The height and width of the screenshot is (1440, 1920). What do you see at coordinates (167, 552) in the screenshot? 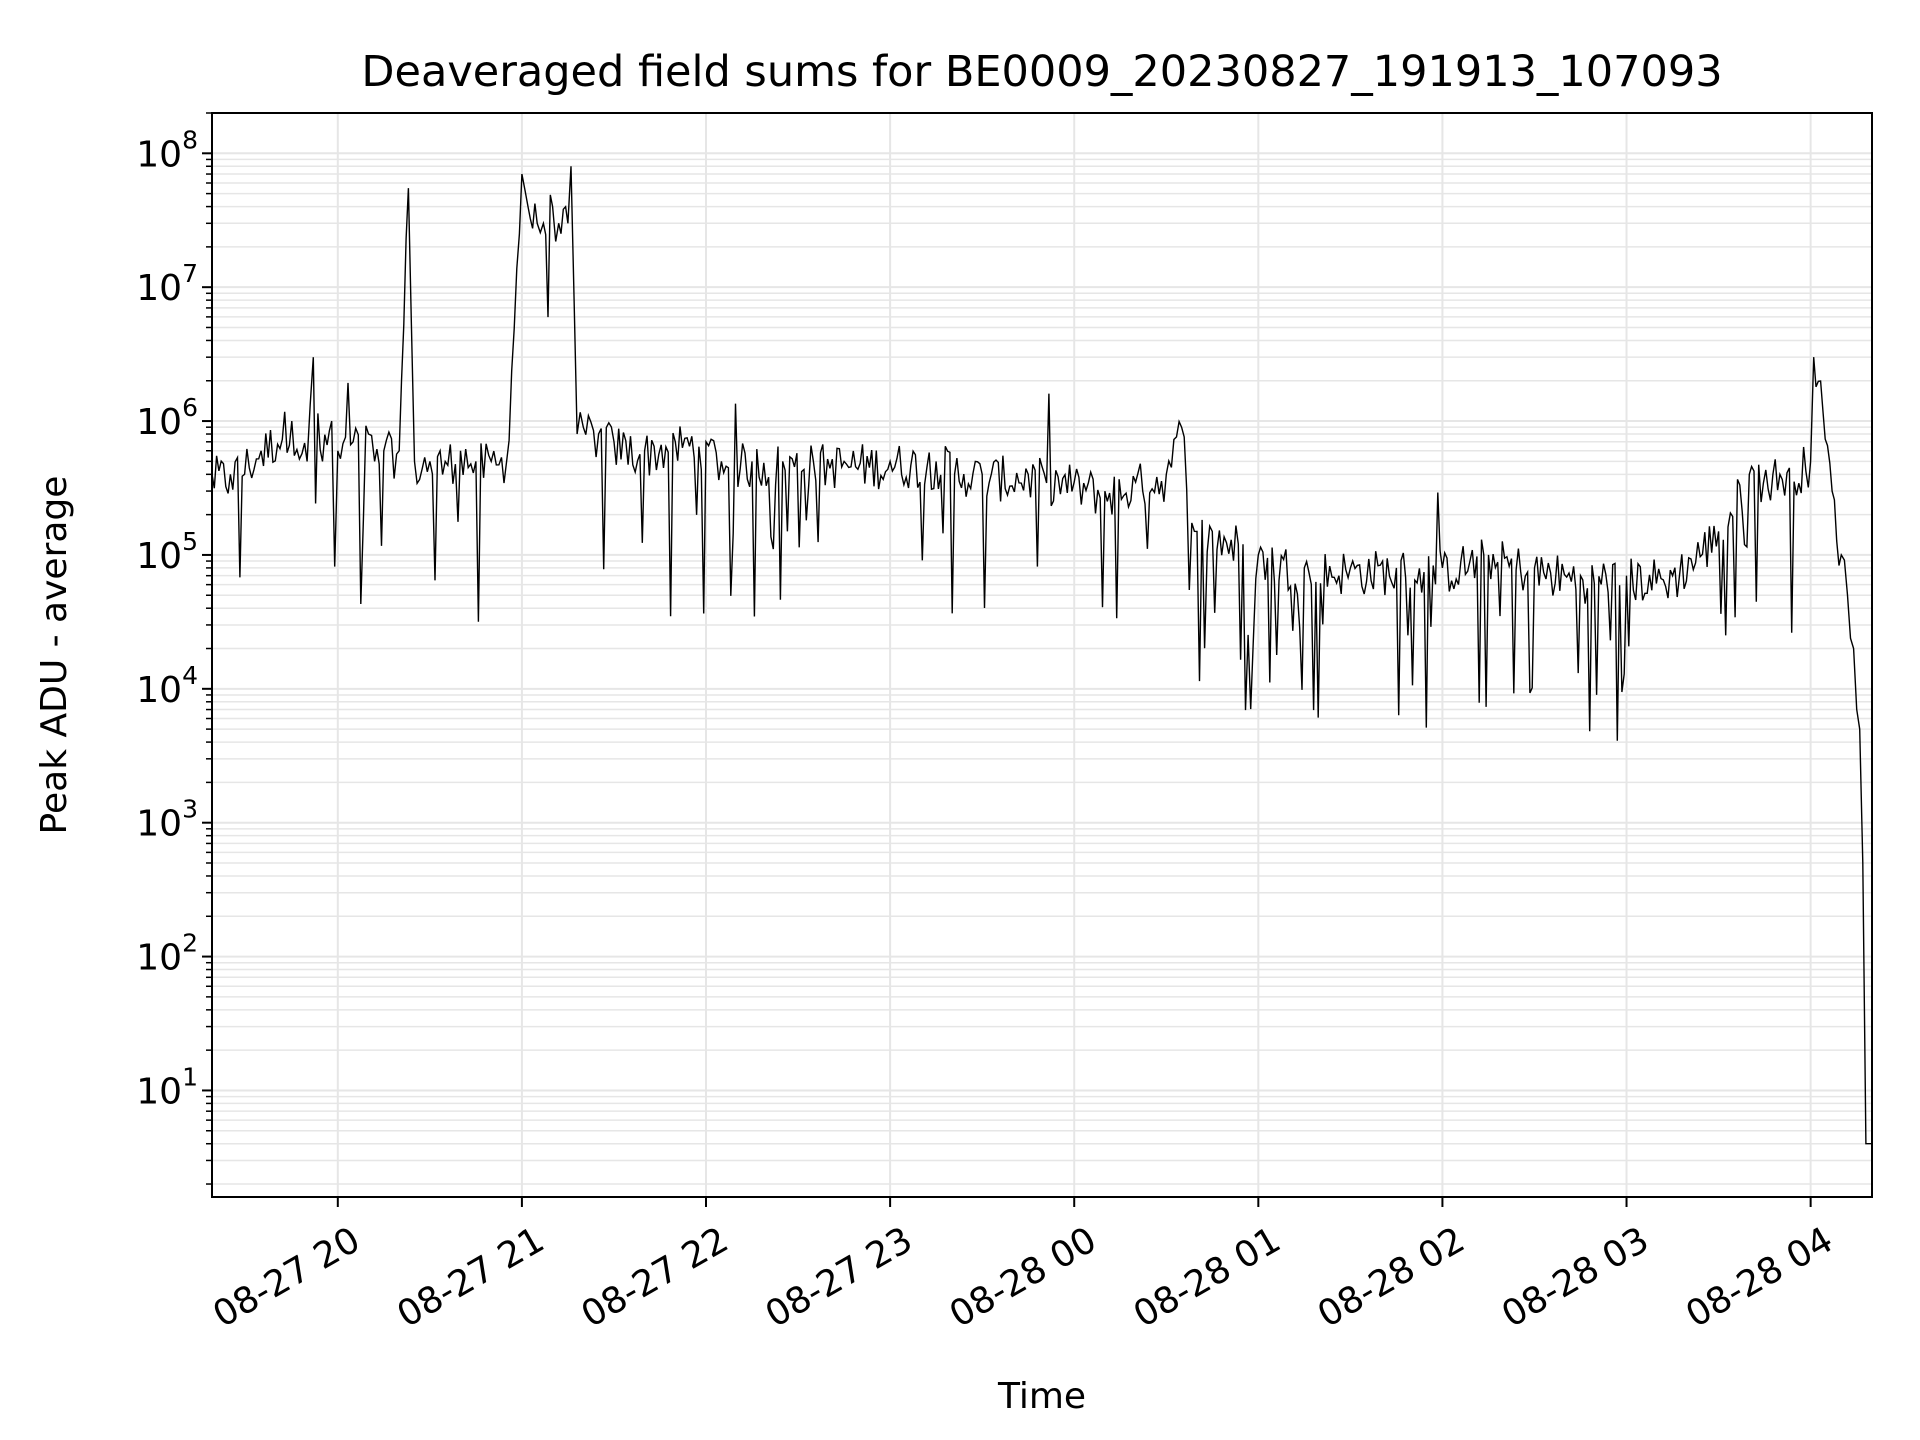
I see `y-tick-label: 10⁵` at bounding box center [167, 552].